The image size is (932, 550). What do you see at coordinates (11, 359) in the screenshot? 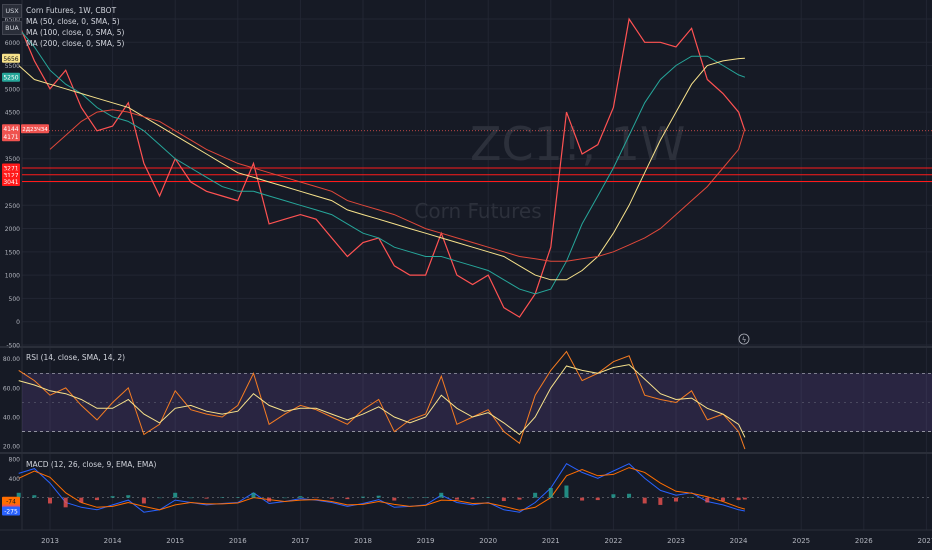
I see `rsi-tick-label: 80.00` at bounding box center [11, 359].